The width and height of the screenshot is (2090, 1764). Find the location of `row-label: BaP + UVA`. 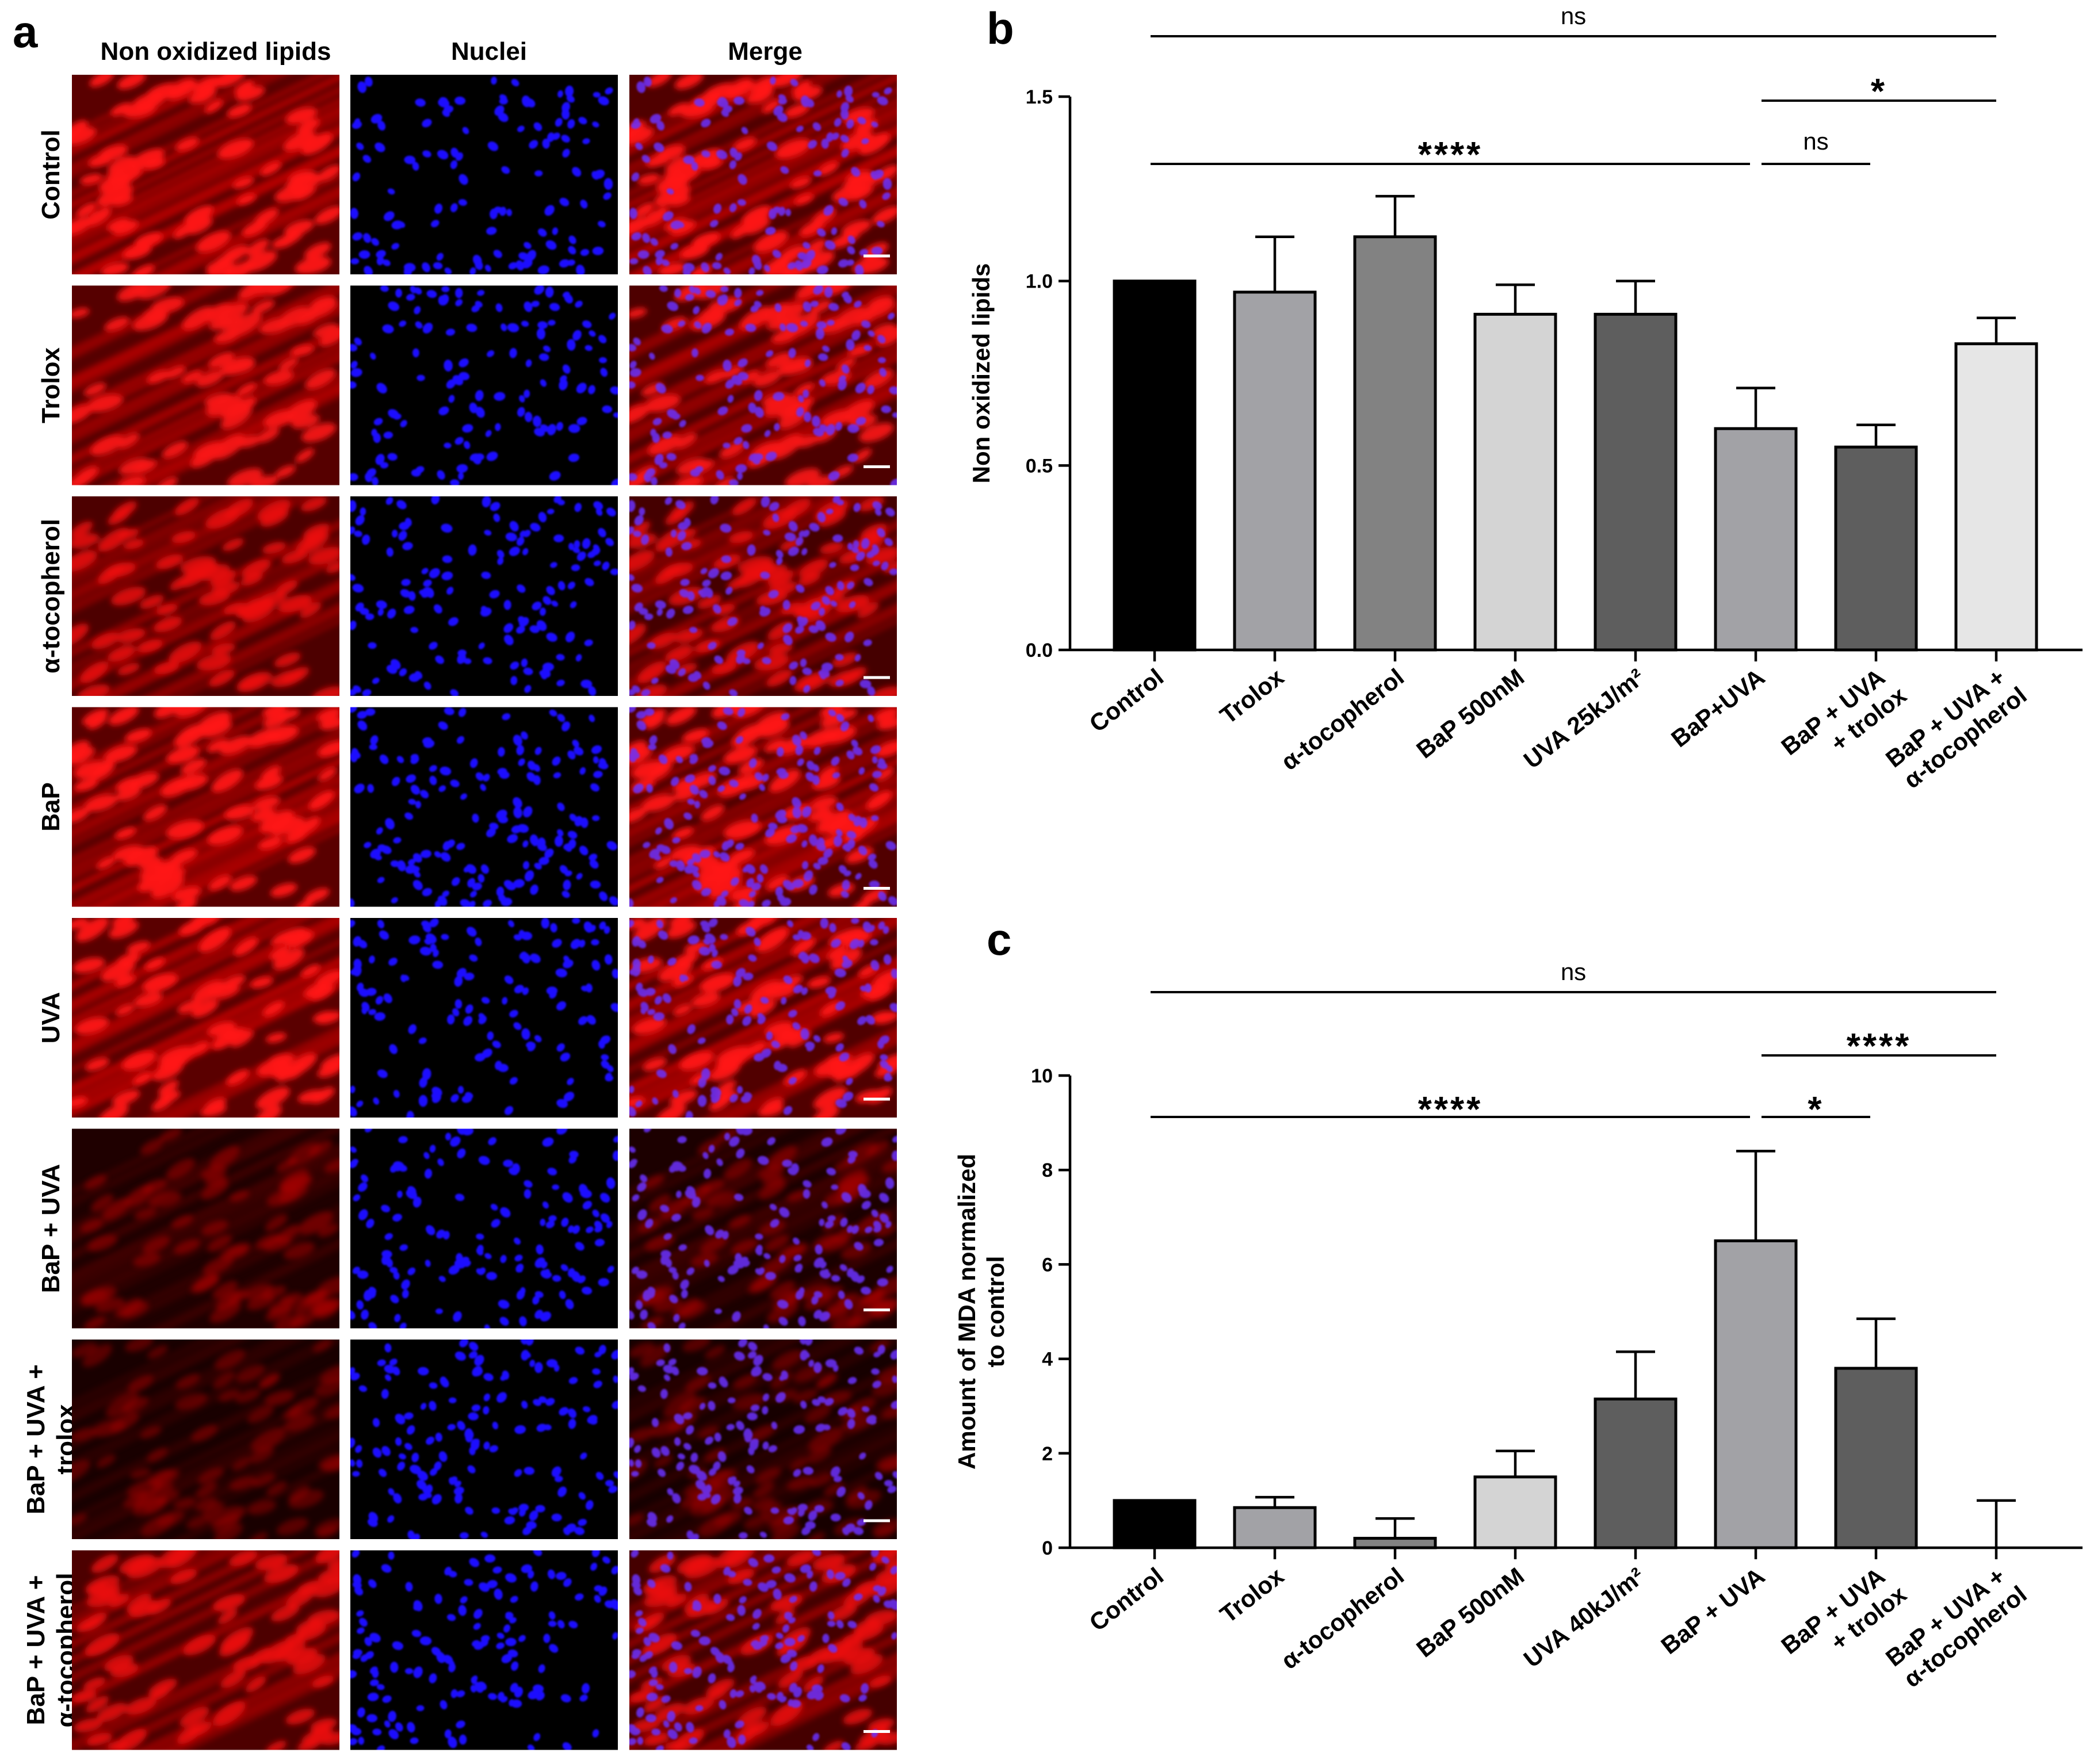

row-label: BaP + UVA is located at coordinates (51, 1229).